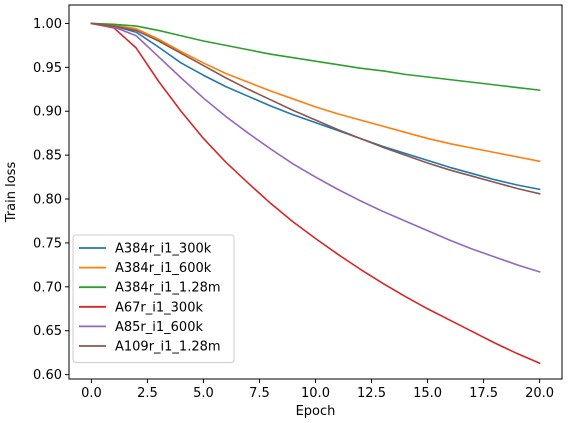 This screenshot has width=573, height=423. I want to click on legend-box, so click(153, 299).